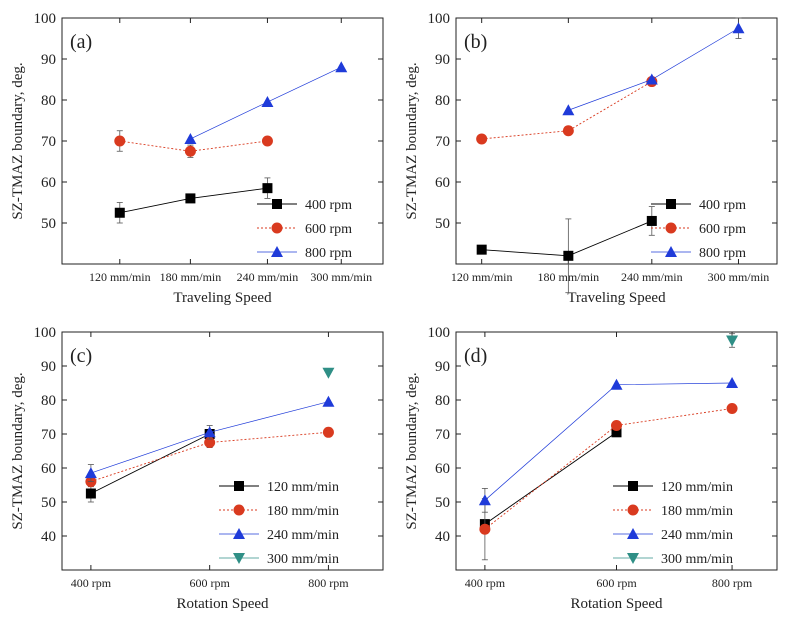  Describe the element at coordinates (475, 42) in the screenshot. I see `panel-label: (b)` at that location.